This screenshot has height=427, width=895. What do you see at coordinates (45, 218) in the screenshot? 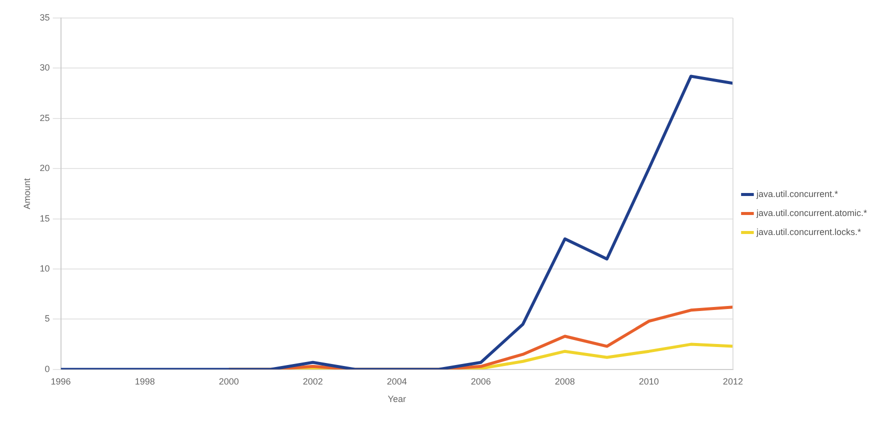
I see `y-tick-label: 15` at bounding box center [45, 218].